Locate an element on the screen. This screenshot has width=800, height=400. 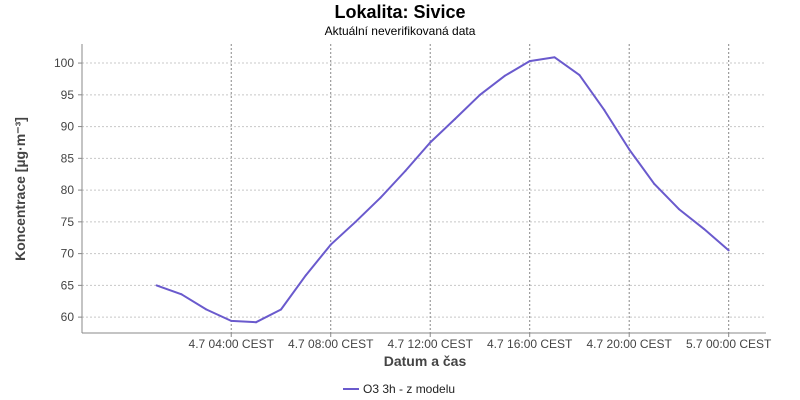
y-tick-label: 75 is located at coordinates (68, 222).